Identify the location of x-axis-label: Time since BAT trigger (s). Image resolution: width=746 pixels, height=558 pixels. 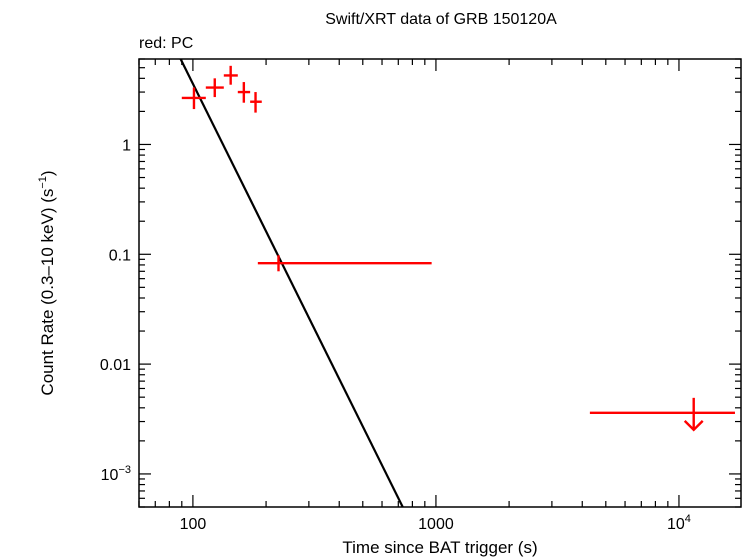
(439, 547).